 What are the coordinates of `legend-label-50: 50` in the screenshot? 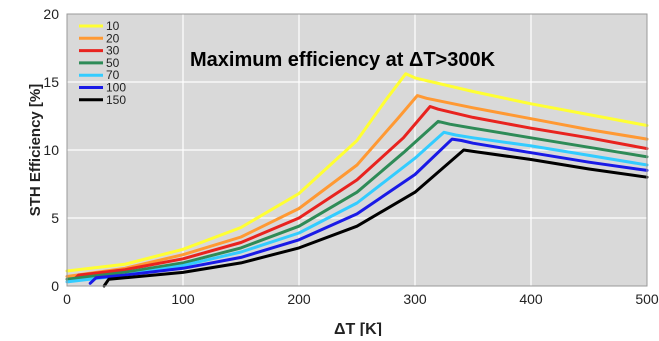 It's located at (113, 63).